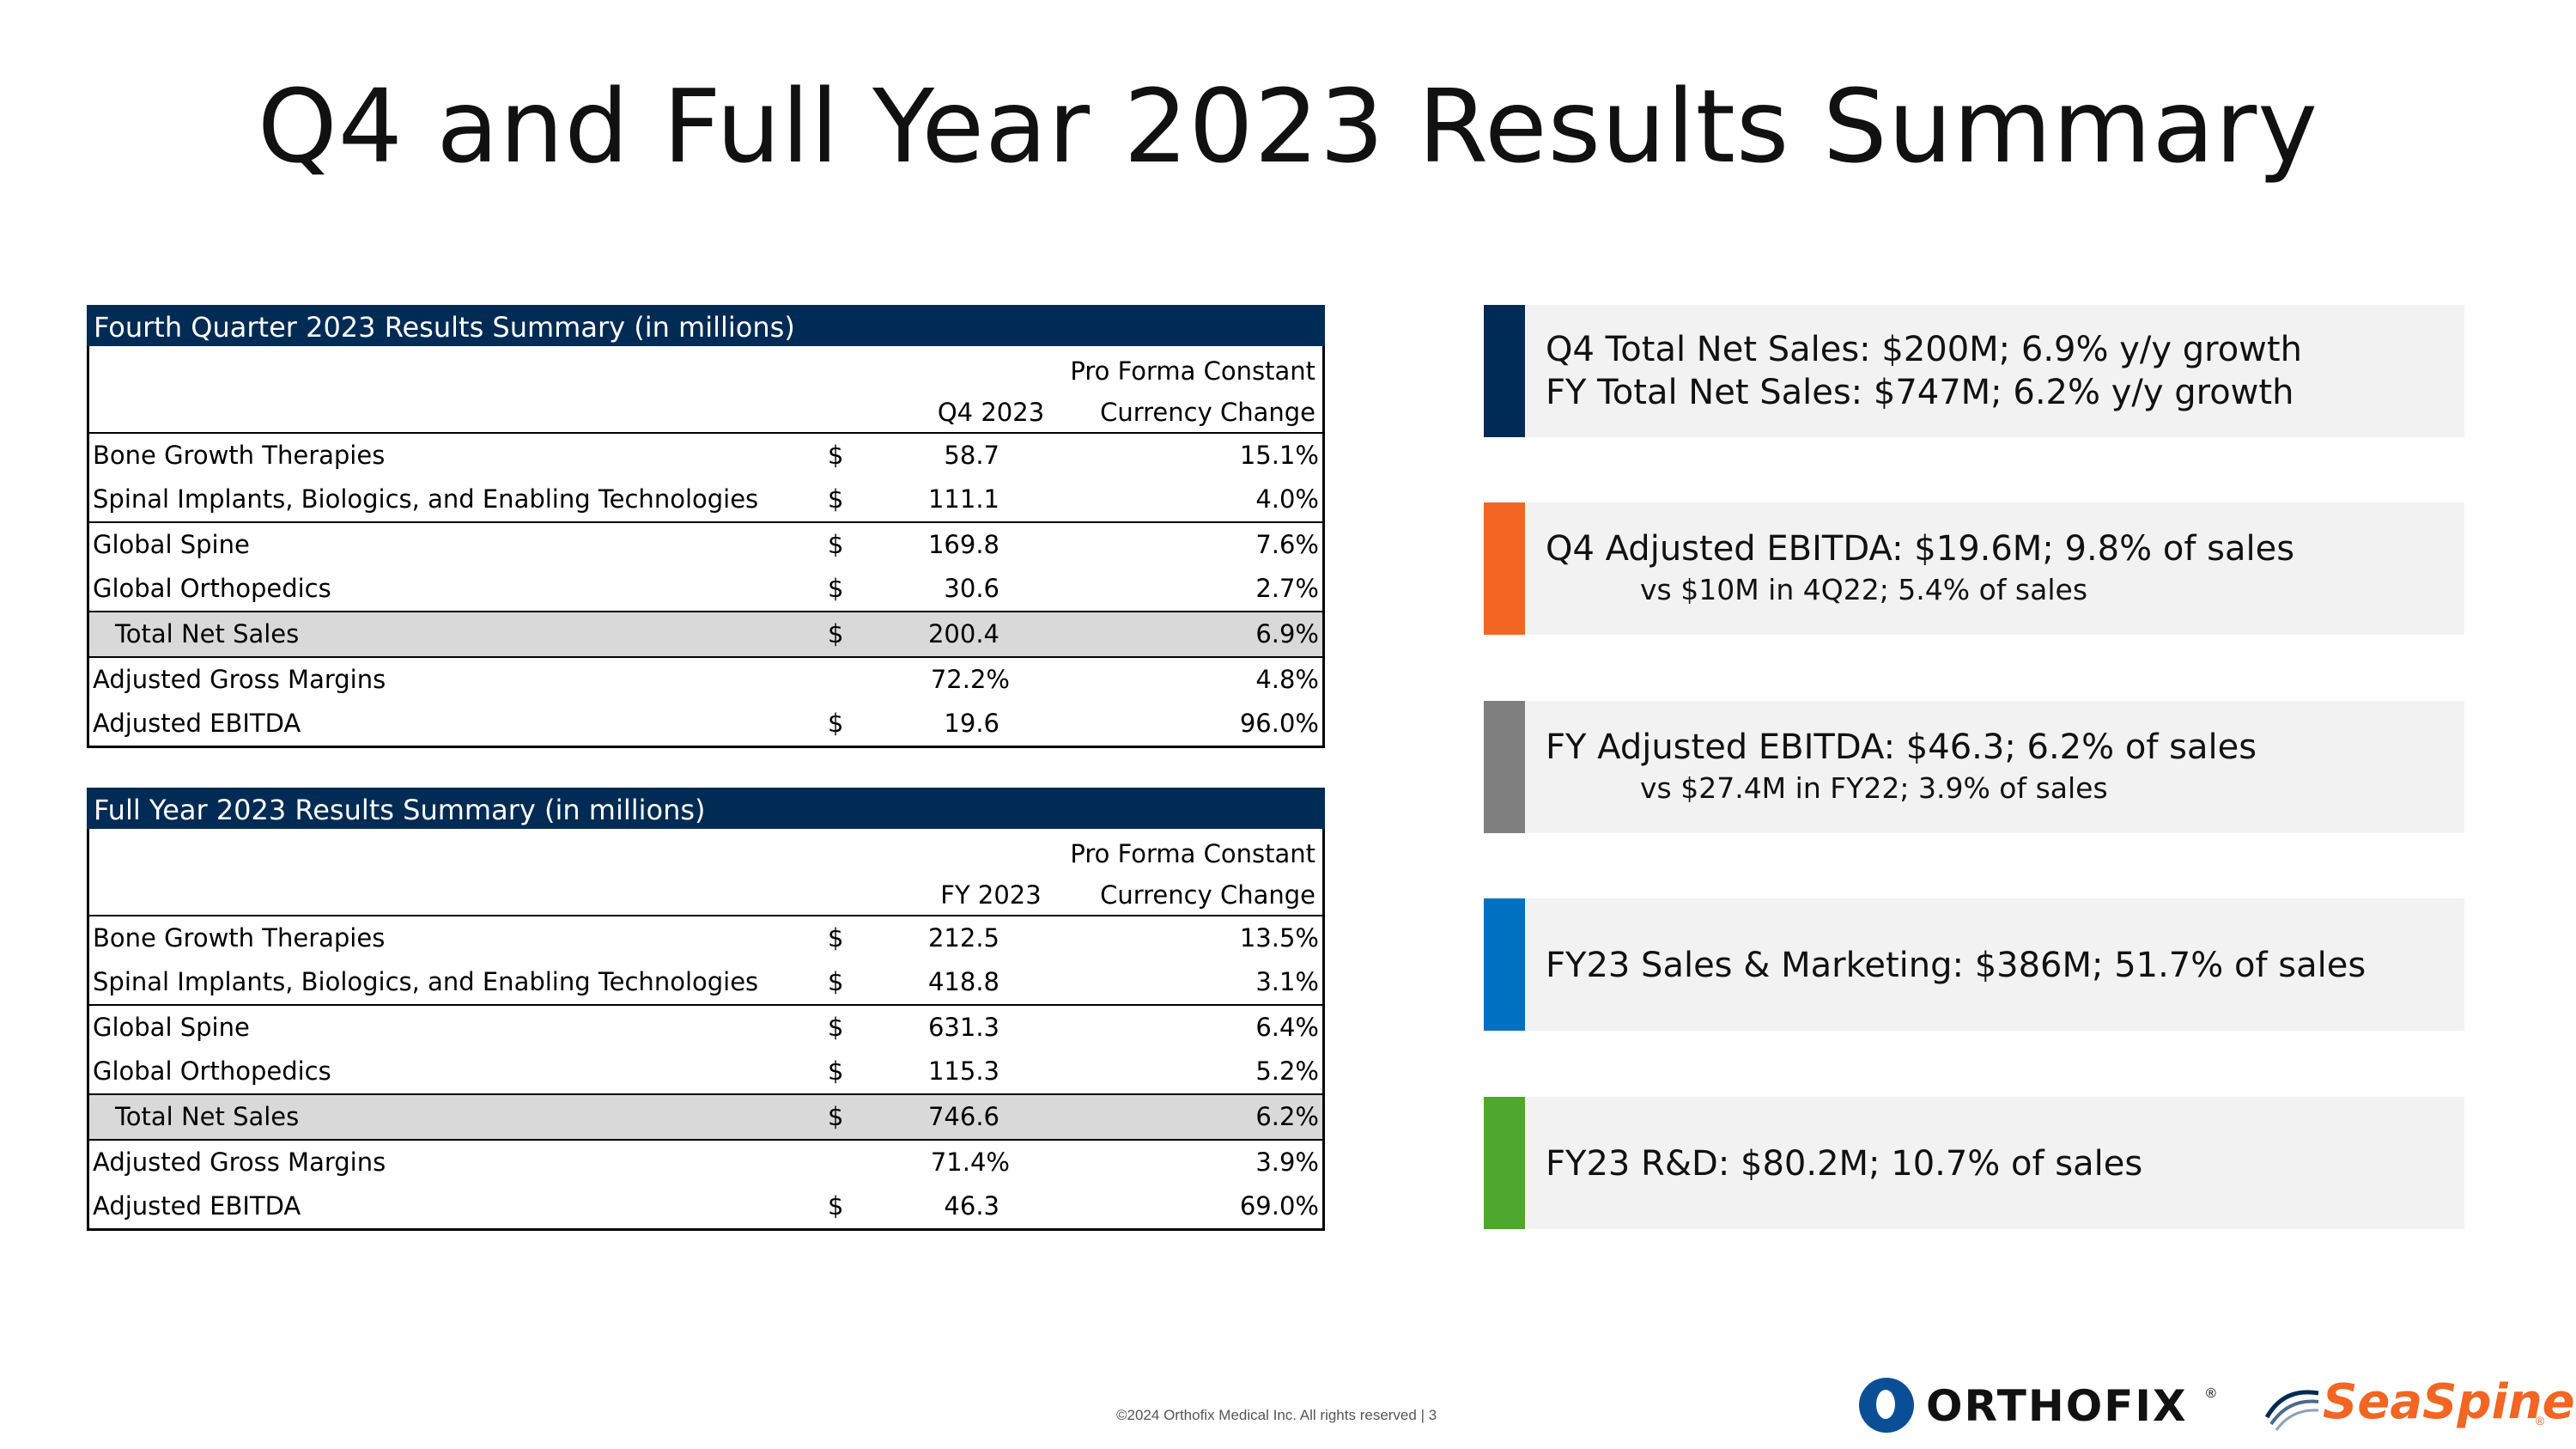  What do you see at coordinates (705, 635) in the screenshot?
I see `table-row-total: Total Net Sales $ 200.4 6.9%` at bounding box center [705, 635].